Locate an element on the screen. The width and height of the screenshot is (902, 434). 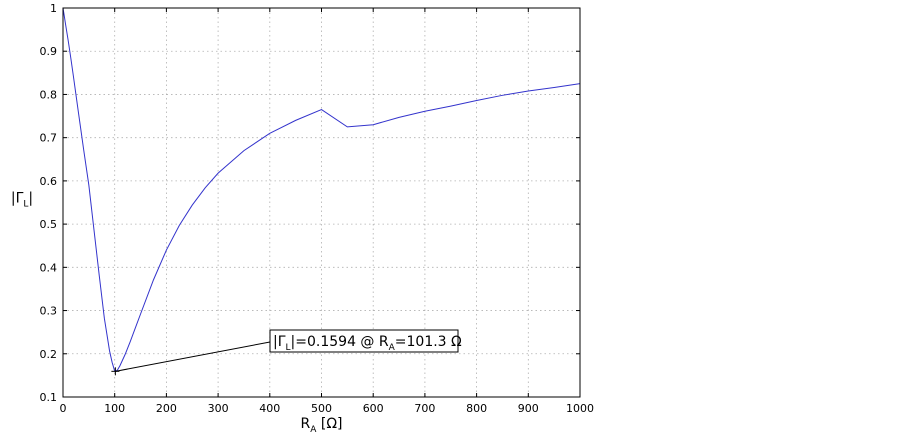
x-tick-label: 300 is located at coordinates (218, 408).